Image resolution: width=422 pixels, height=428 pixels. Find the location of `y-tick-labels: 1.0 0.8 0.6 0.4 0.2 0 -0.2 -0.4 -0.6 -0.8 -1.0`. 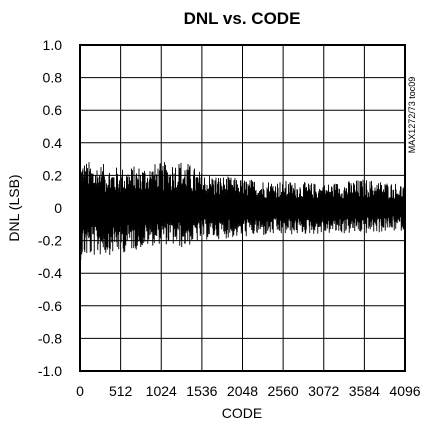

y-tick-labels: 1.0 0.8 0.6 0.4 0.2 0 -0.2 -0.4 -0.6 -0.8 -1.0 is located at coordinates (50, 208).